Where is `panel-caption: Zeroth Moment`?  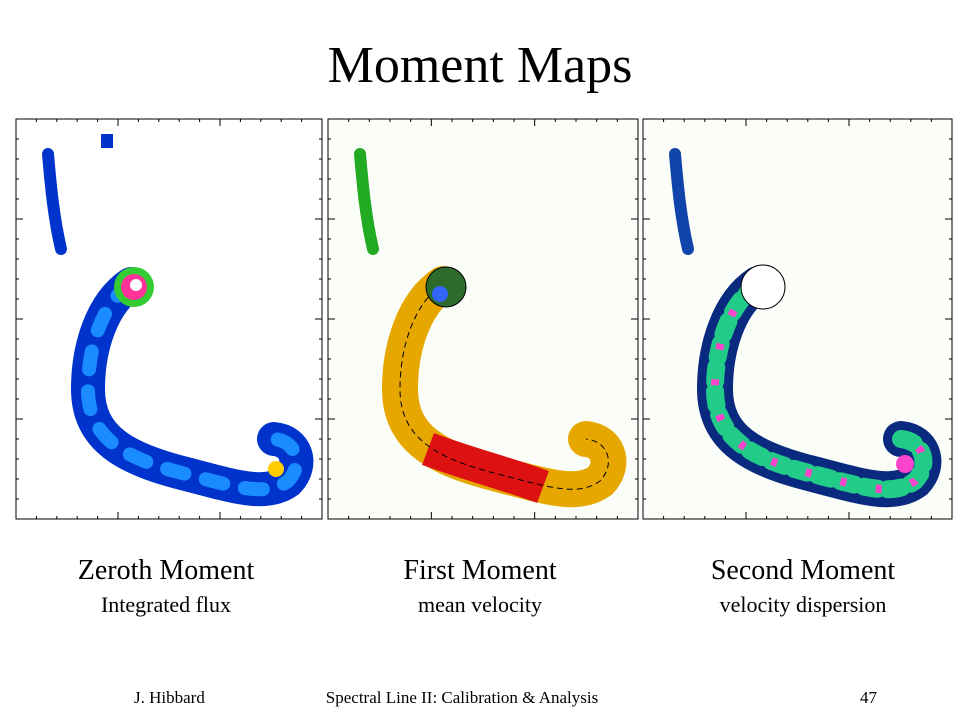
panel-caption: Zeroth Moment is located at coordinates (166, 570).